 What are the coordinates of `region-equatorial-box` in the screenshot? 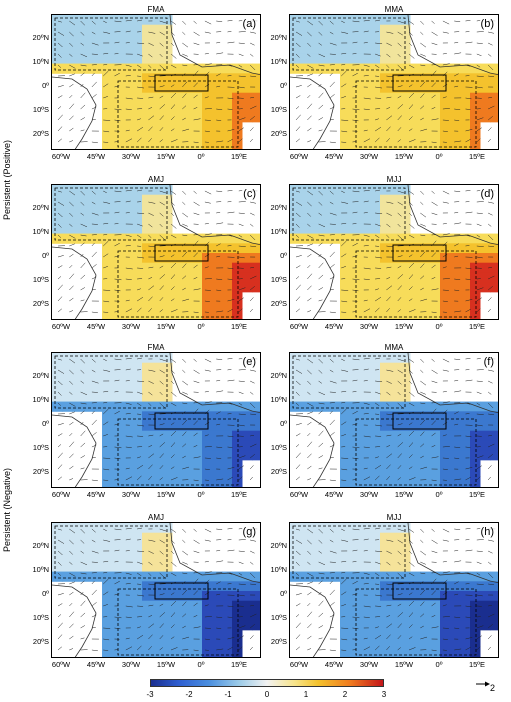 It's located at (181, 591).